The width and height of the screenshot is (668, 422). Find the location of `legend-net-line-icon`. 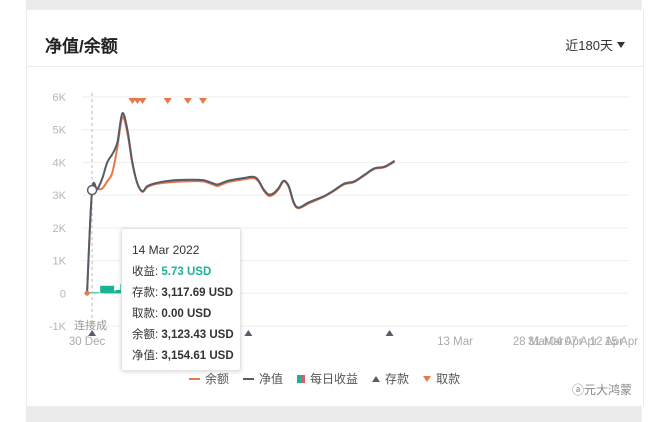

legend-net-line-icon is located at coordinates (249, 378).